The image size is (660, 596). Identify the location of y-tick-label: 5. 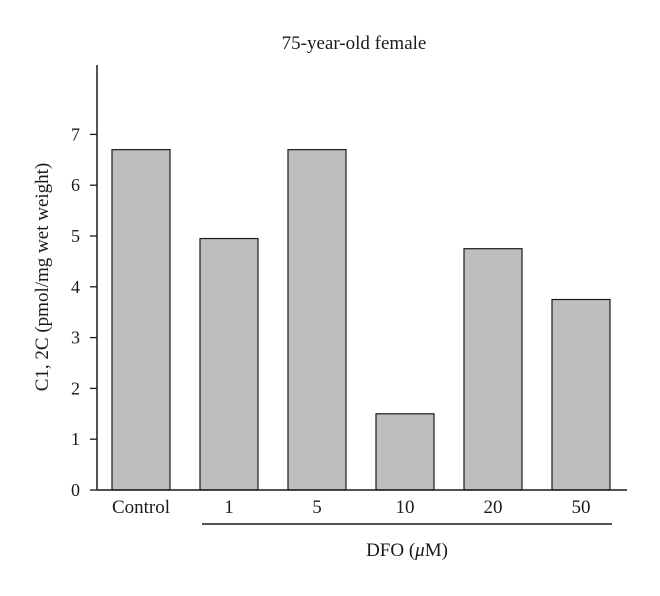
(75, 236).